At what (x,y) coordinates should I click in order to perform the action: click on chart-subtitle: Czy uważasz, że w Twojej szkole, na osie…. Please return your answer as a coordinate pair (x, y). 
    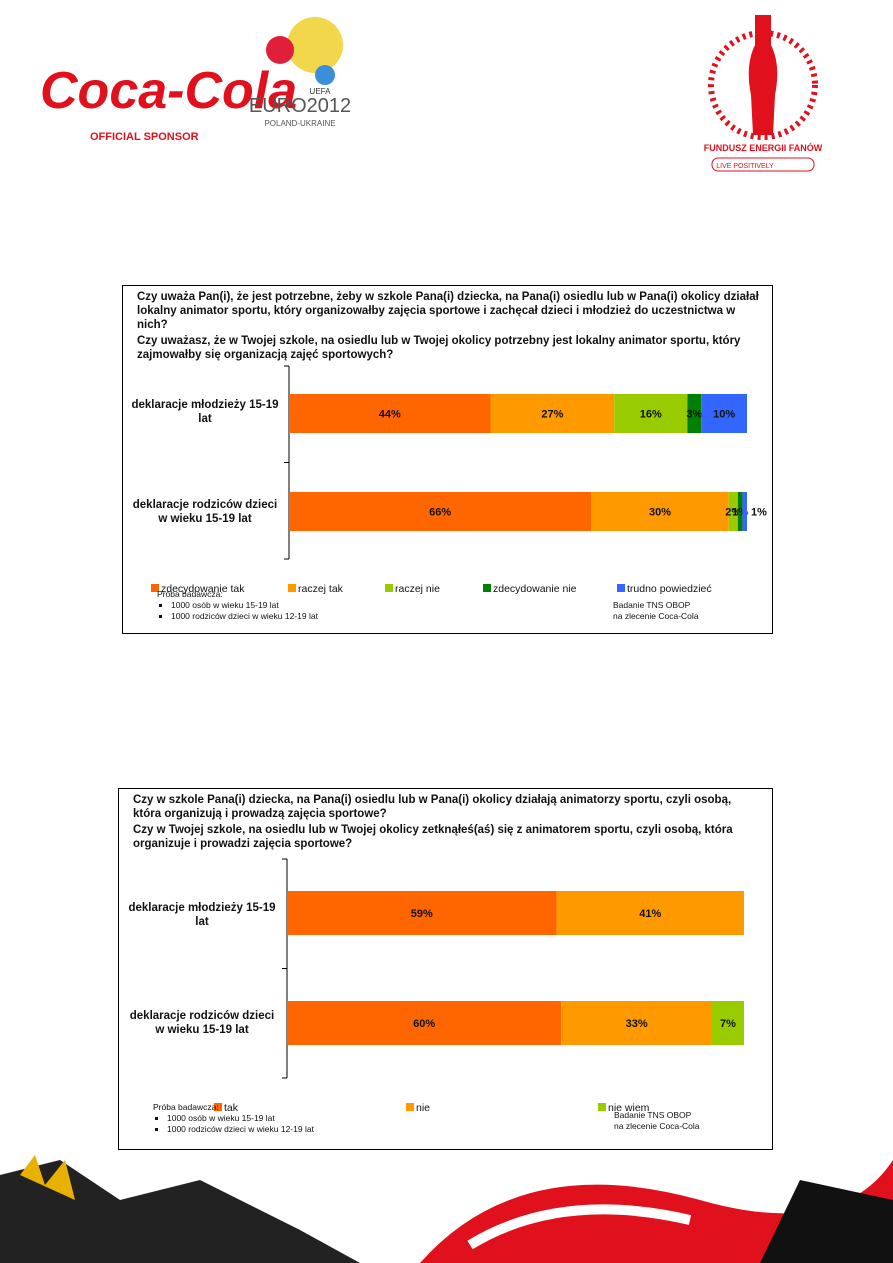
    Looking at the image, I should click on (439, 348).